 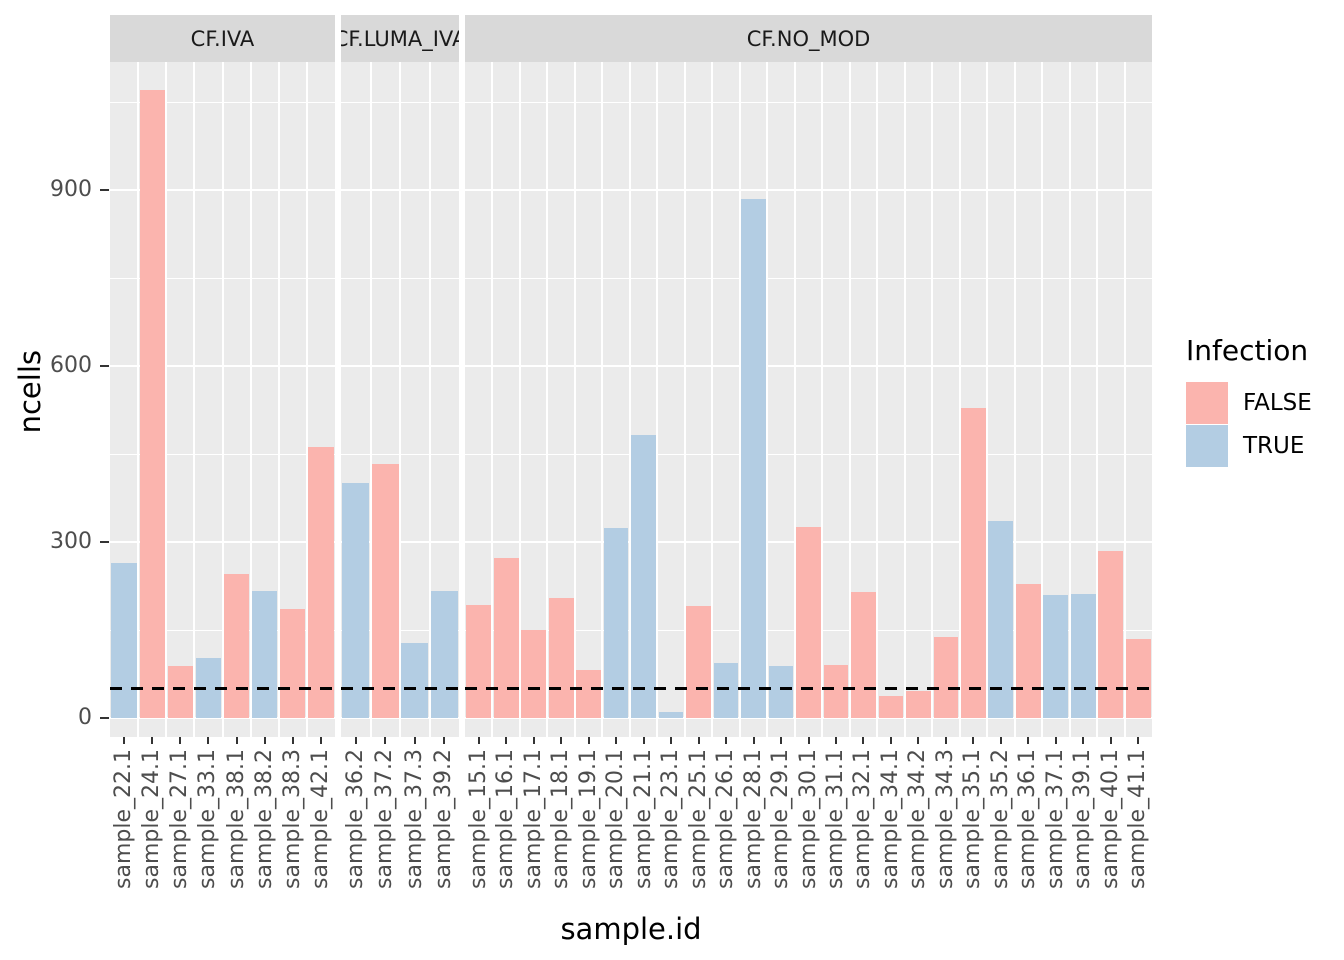 I want to click on legend: Infection FALSE TRUE, so click(x=1261, y=400).